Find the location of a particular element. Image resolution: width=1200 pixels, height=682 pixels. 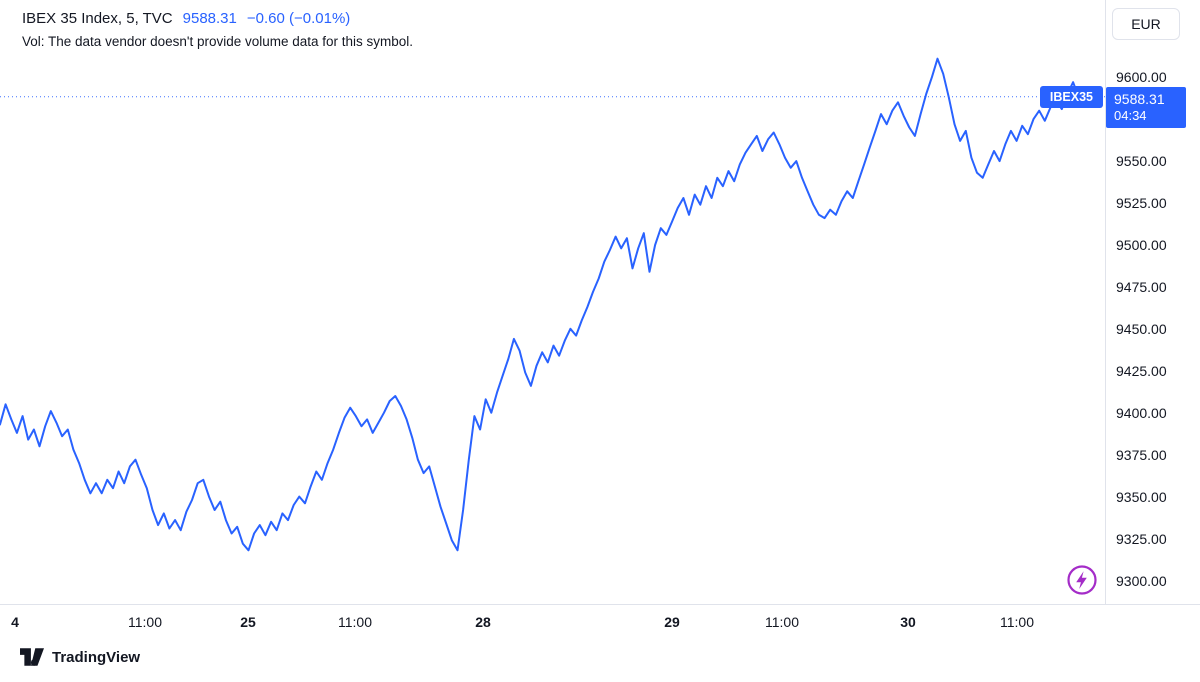

price-axis-label: 9325.00 is located at coordinates (1141, 538).